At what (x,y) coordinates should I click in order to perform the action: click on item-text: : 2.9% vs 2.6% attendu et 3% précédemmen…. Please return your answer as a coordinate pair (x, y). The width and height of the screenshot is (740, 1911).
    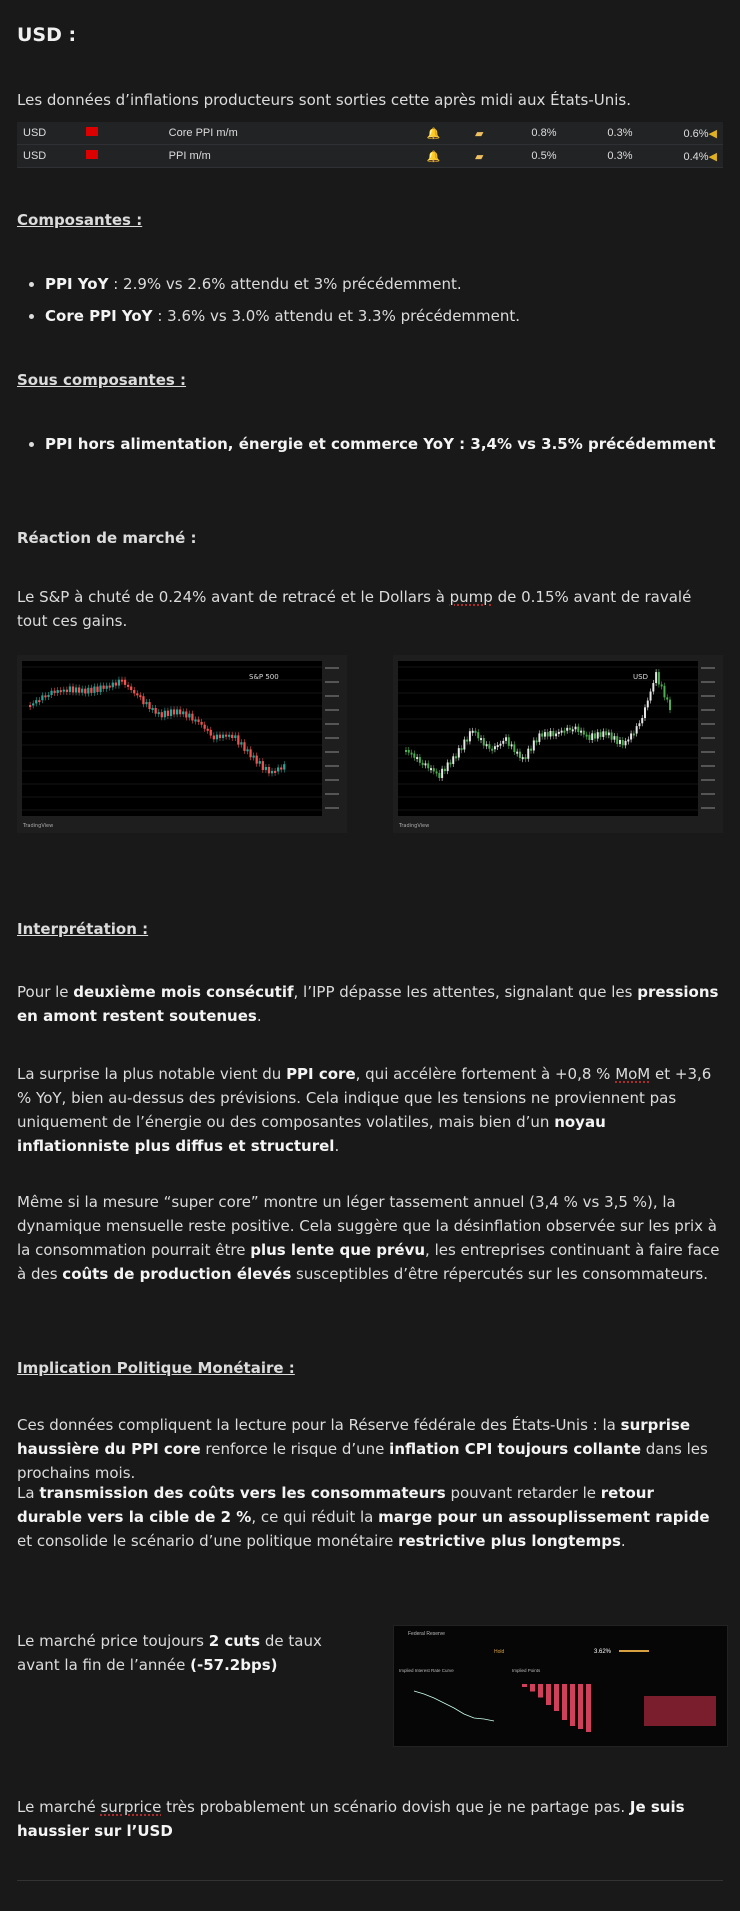
    Looking at the image, I should click on (285, 284).